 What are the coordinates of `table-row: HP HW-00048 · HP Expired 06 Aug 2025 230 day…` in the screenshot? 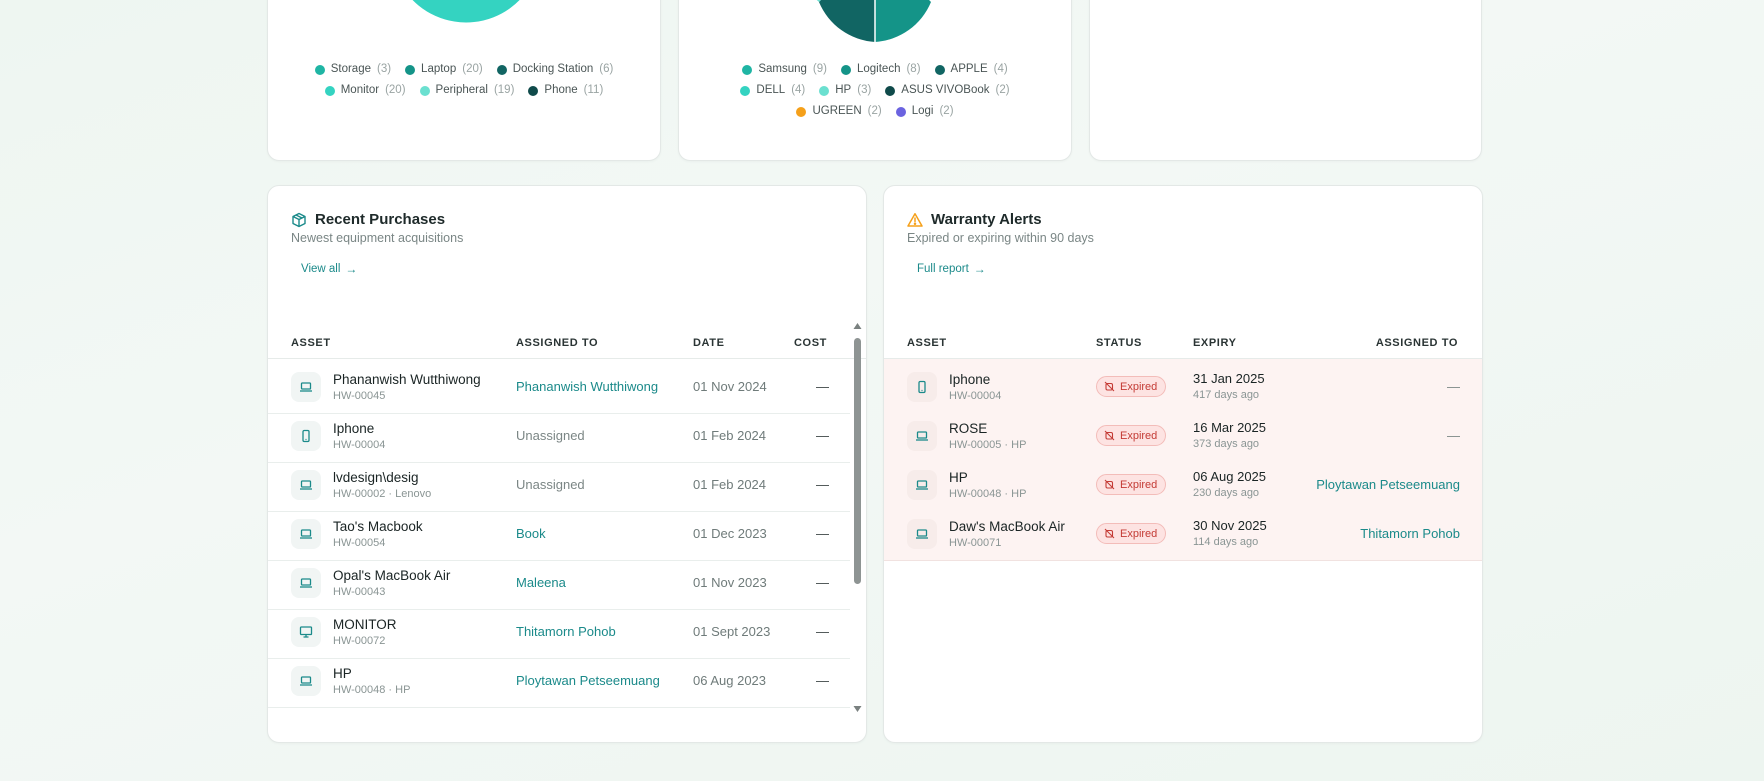 It's located at (1183, 484).